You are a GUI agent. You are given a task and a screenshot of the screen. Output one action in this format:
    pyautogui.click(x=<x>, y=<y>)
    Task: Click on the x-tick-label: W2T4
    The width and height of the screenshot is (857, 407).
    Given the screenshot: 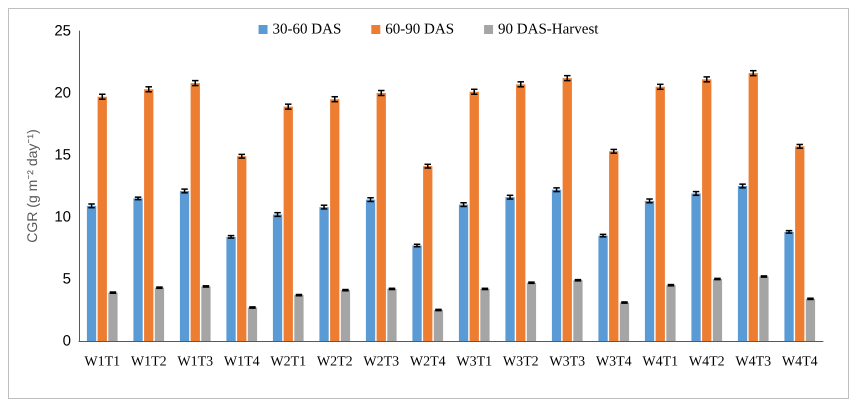 What is the action you would take?
    pyautogui.click(x=428, y=362)
    